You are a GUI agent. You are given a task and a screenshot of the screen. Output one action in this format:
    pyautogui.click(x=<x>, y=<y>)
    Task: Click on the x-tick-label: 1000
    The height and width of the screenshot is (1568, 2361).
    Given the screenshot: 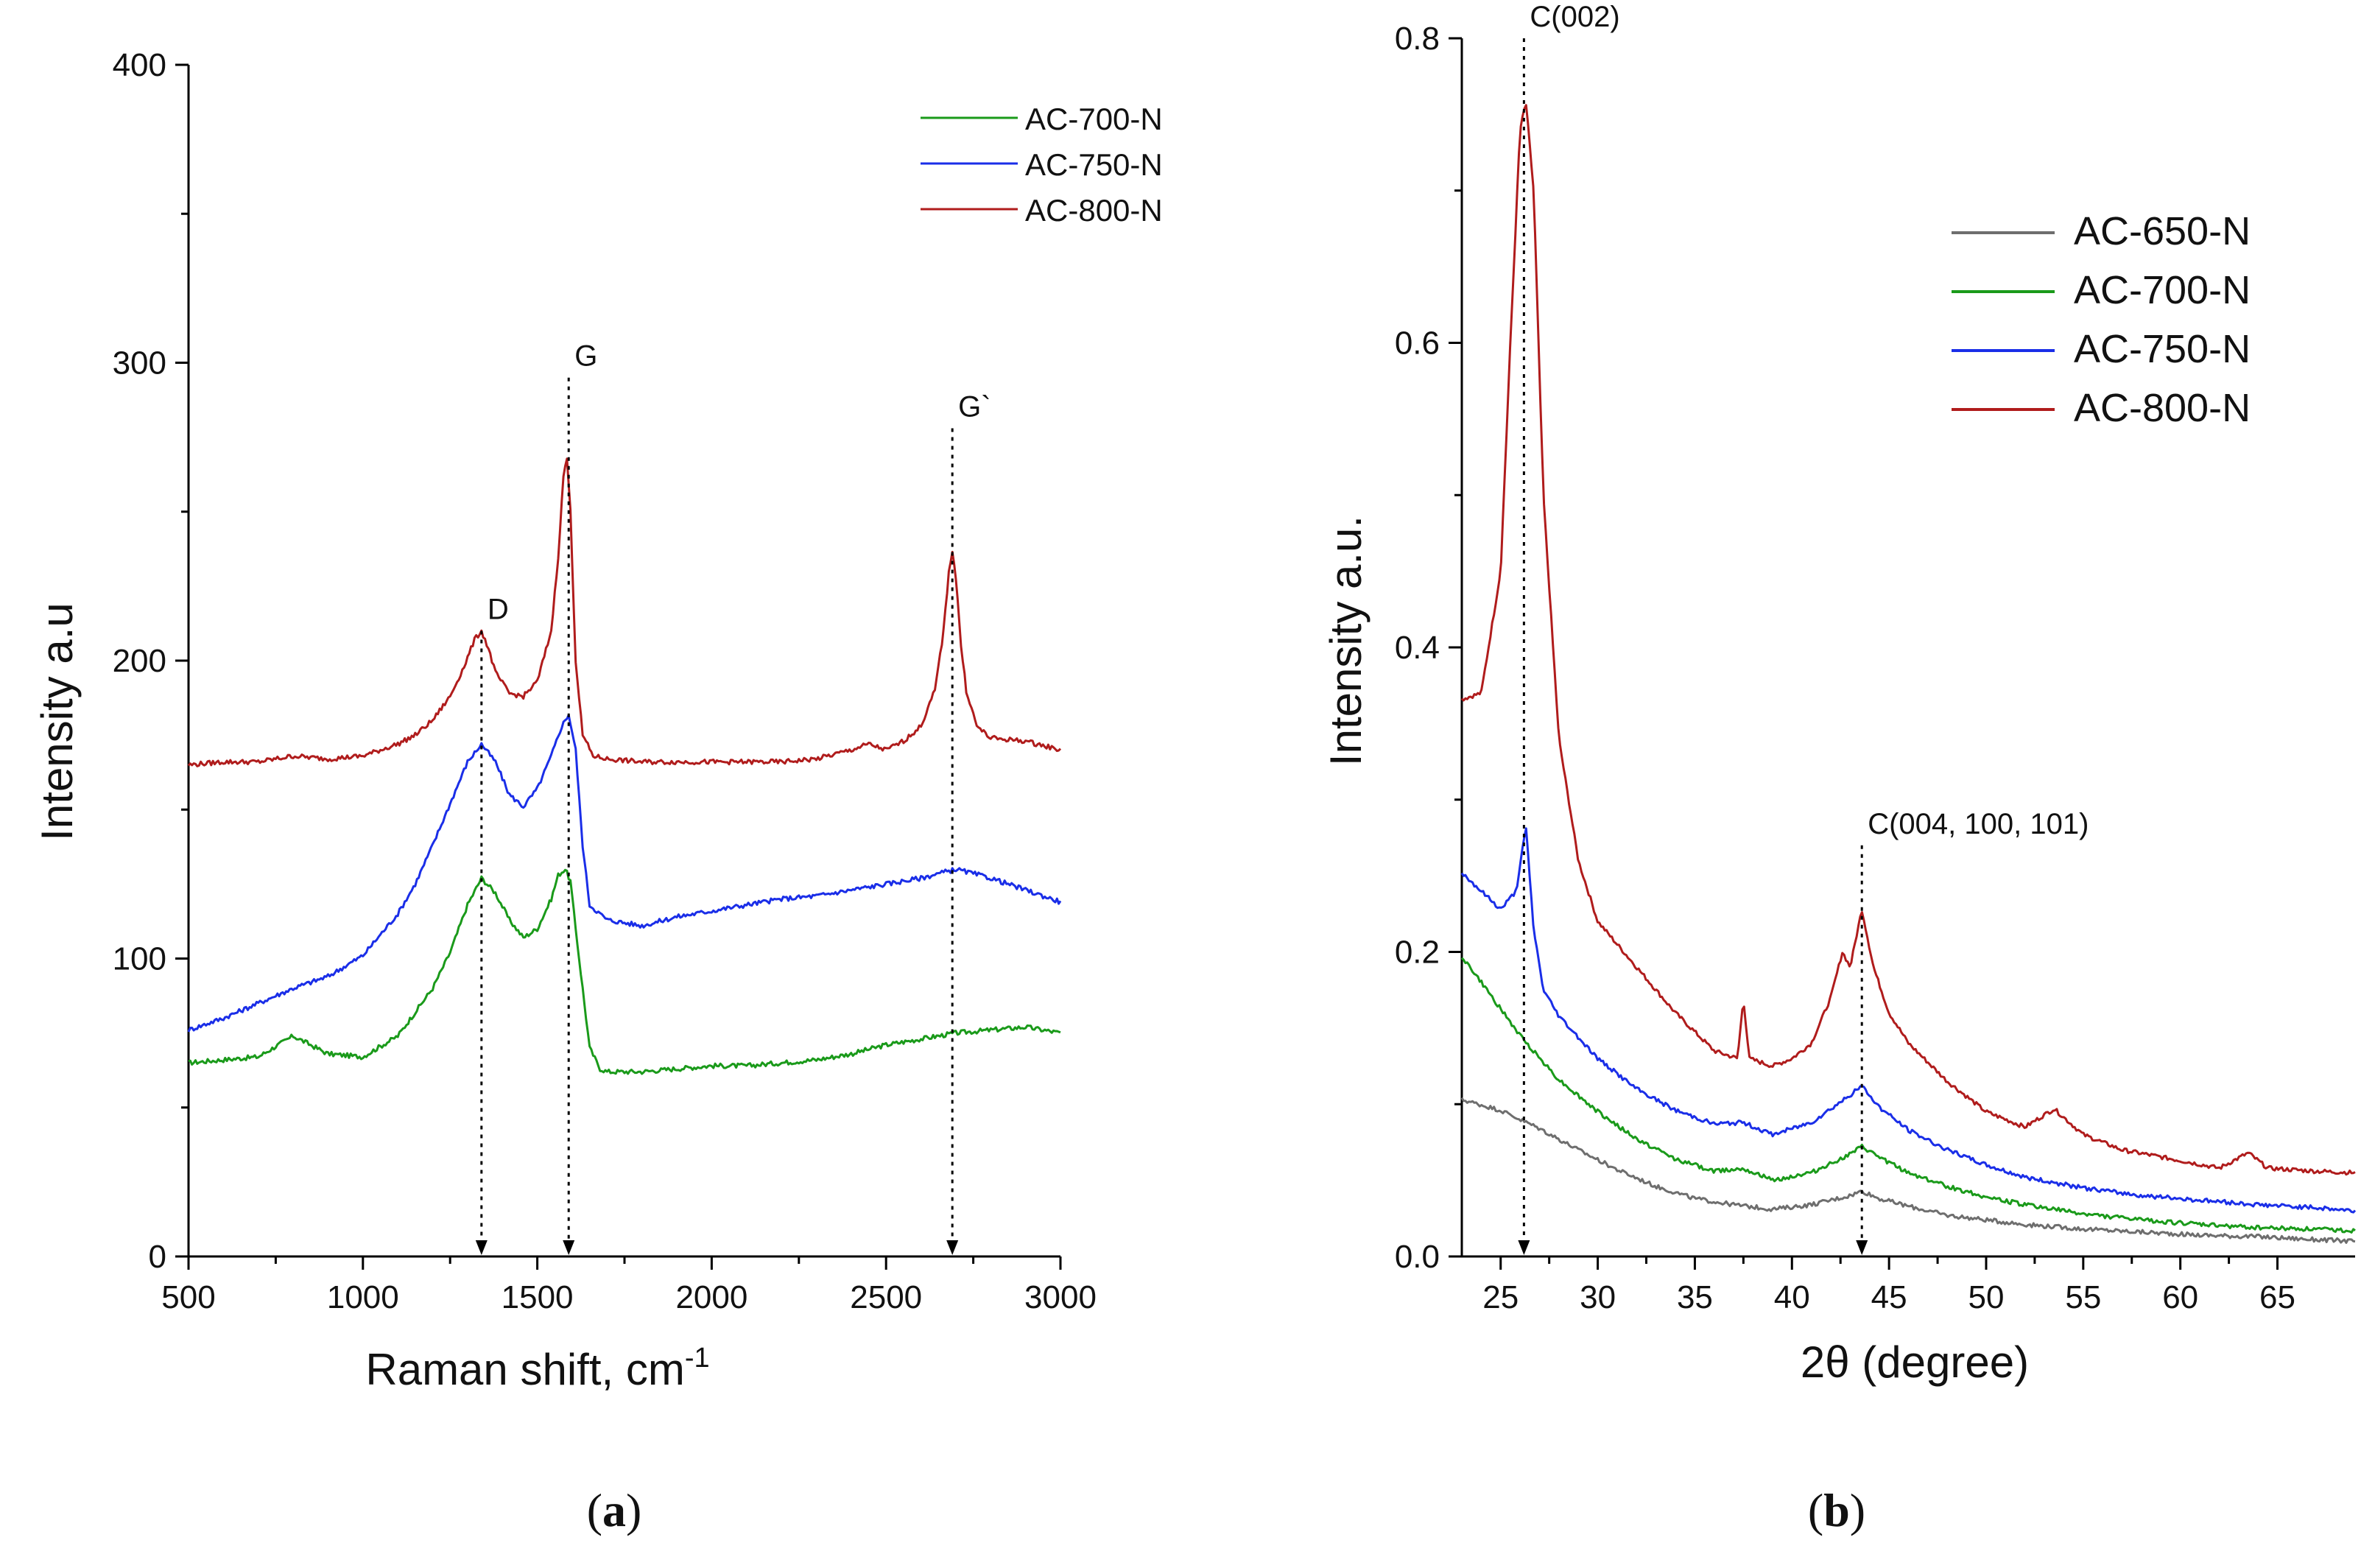 What is the action you would take?
    pyautogui.click(x=363, y=1297)
    